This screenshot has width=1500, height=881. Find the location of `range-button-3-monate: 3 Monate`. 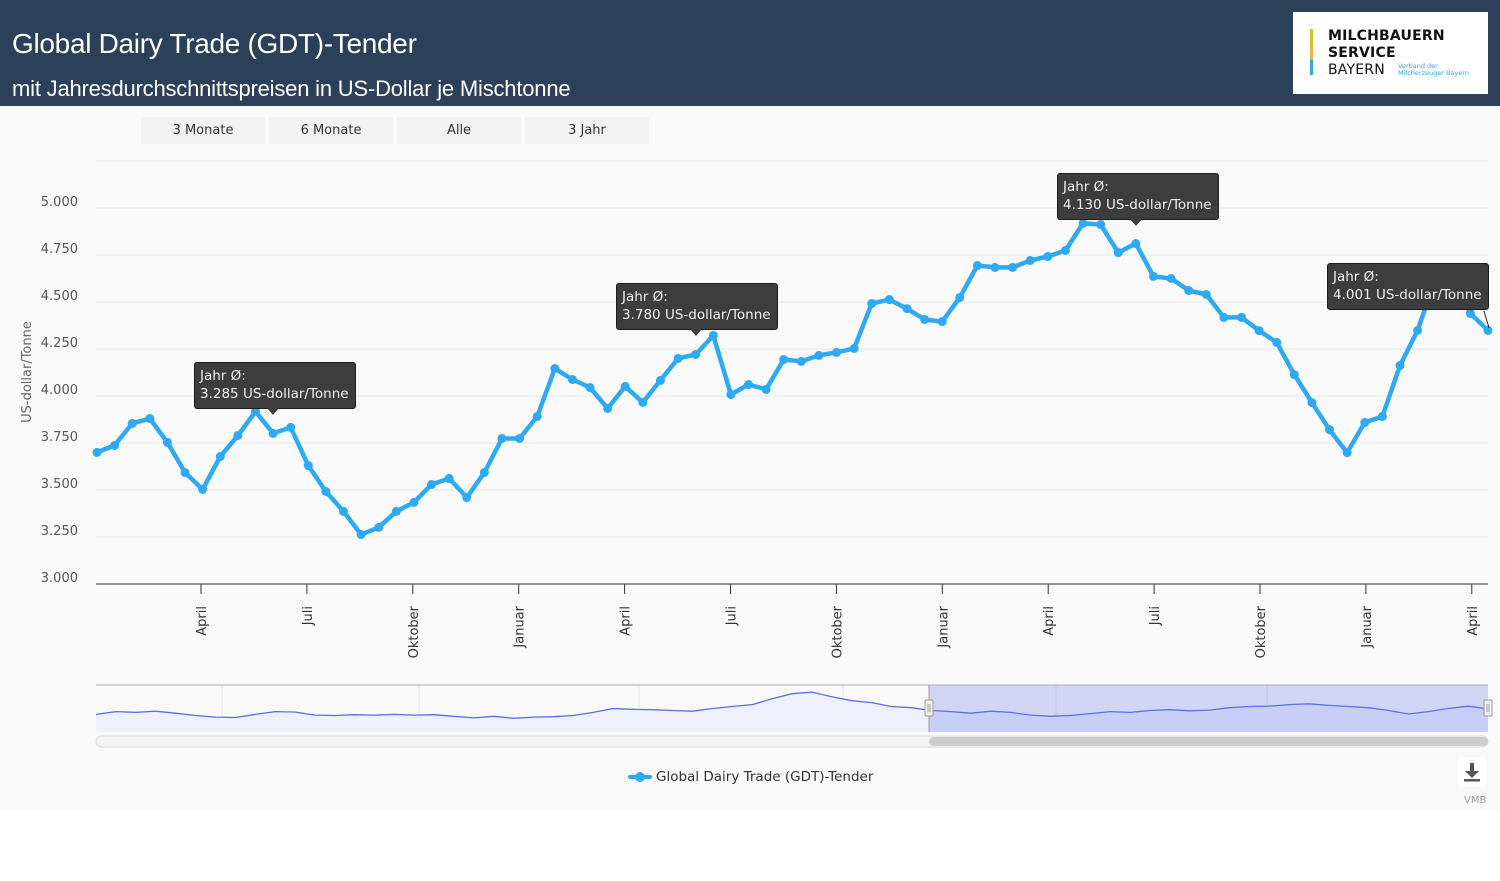

range-button-3-monate: 3 Monate is located at coordinates (203, 130).